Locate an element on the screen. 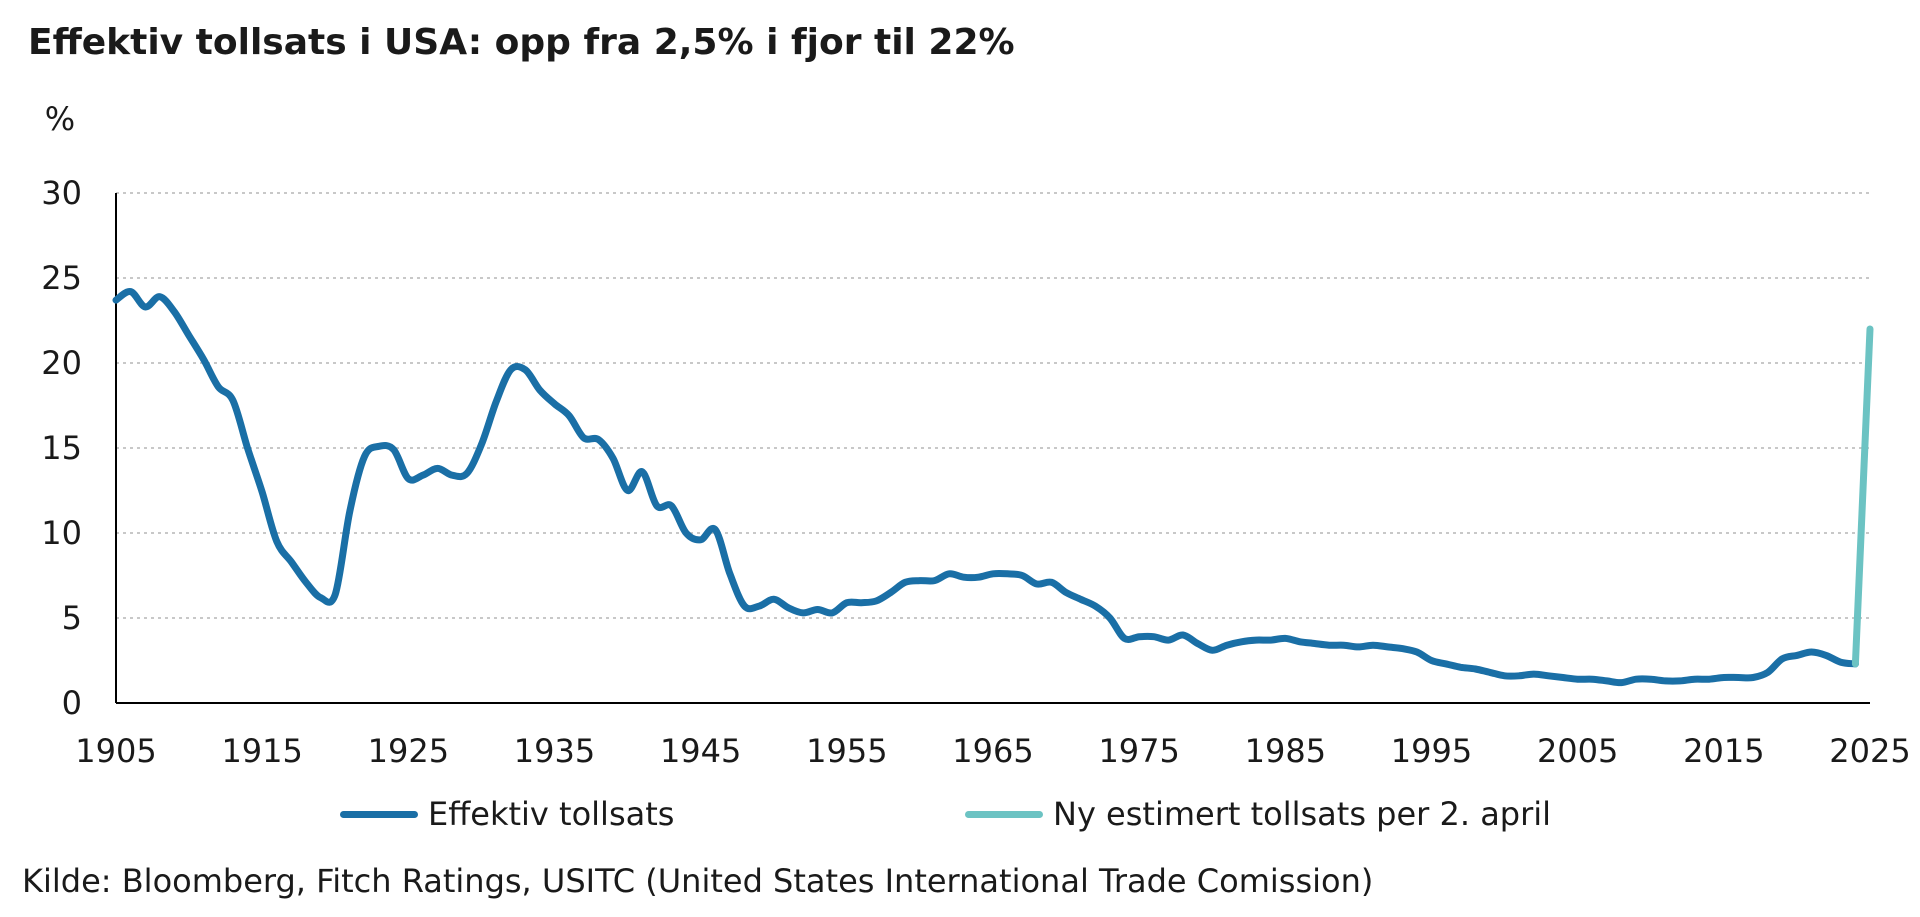 Image resolution: width=1920 pixels, height=917 pixels. x-tick-label: 1905 is located at coordinates (115, 751).